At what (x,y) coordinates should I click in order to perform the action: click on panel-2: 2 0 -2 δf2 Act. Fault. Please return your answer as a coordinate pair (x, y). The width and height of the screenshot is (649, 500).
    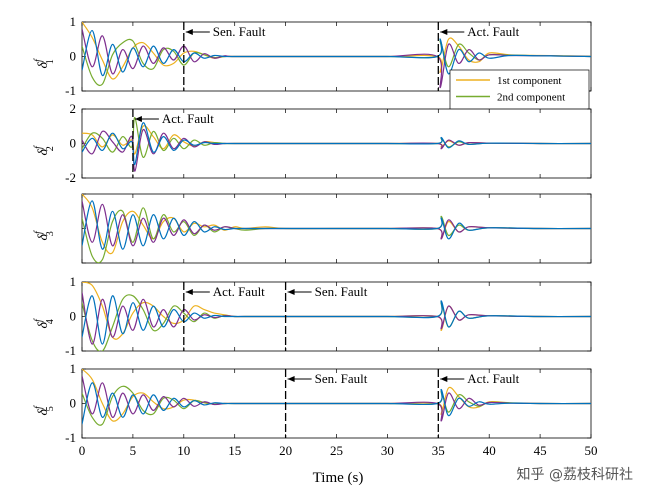
    Looking at the image, I should click on (312, 143).